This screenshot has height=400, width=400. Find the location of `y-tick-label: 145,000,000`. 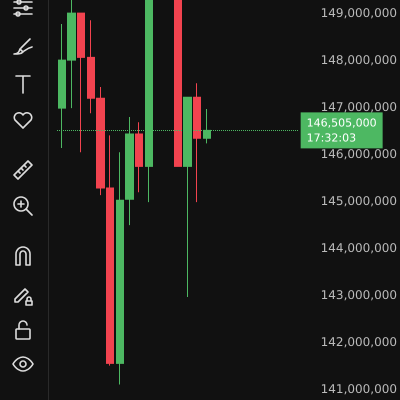

y-tick-label: 145,000,000 is located at coordinates (358, 201).